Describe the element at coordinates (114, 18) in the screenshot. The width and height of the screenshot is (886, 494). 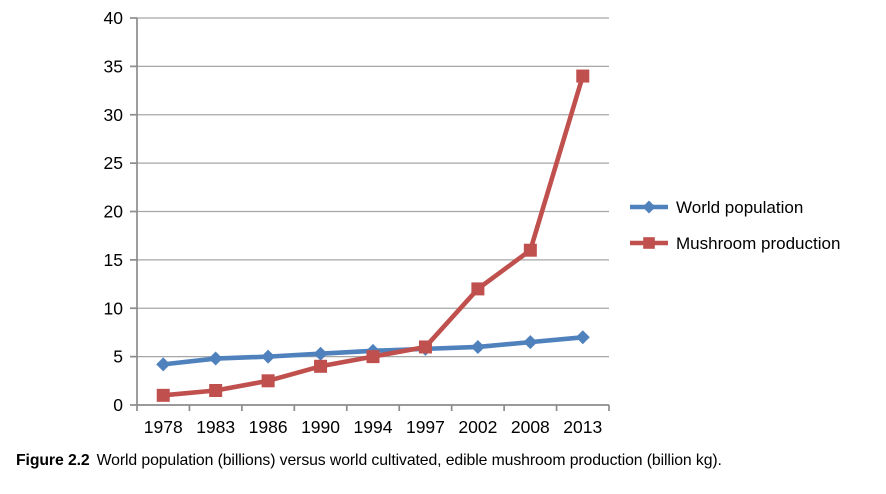
I see `y-axis-tick-label: 40` at that location.